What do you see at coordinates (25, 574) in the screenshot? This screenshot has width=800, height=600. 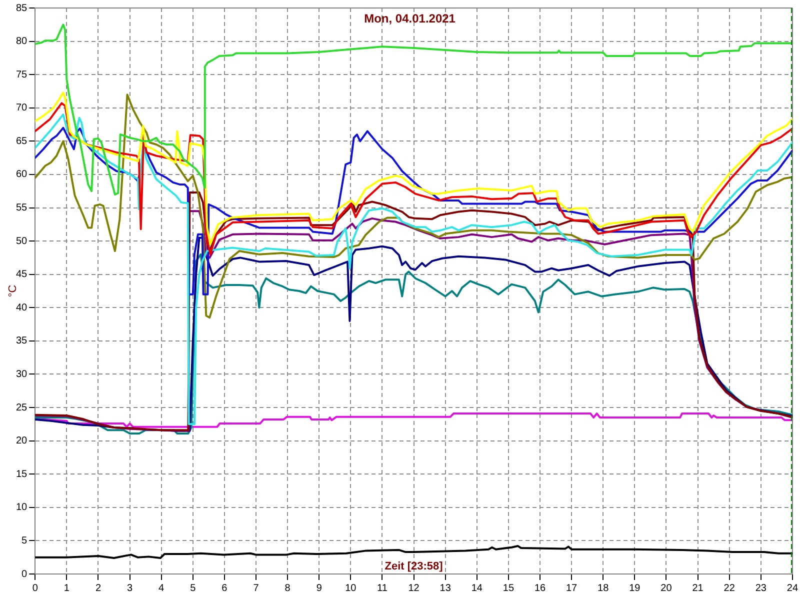 I see `y-tick-label: 0` at bounding box center [25, 574].